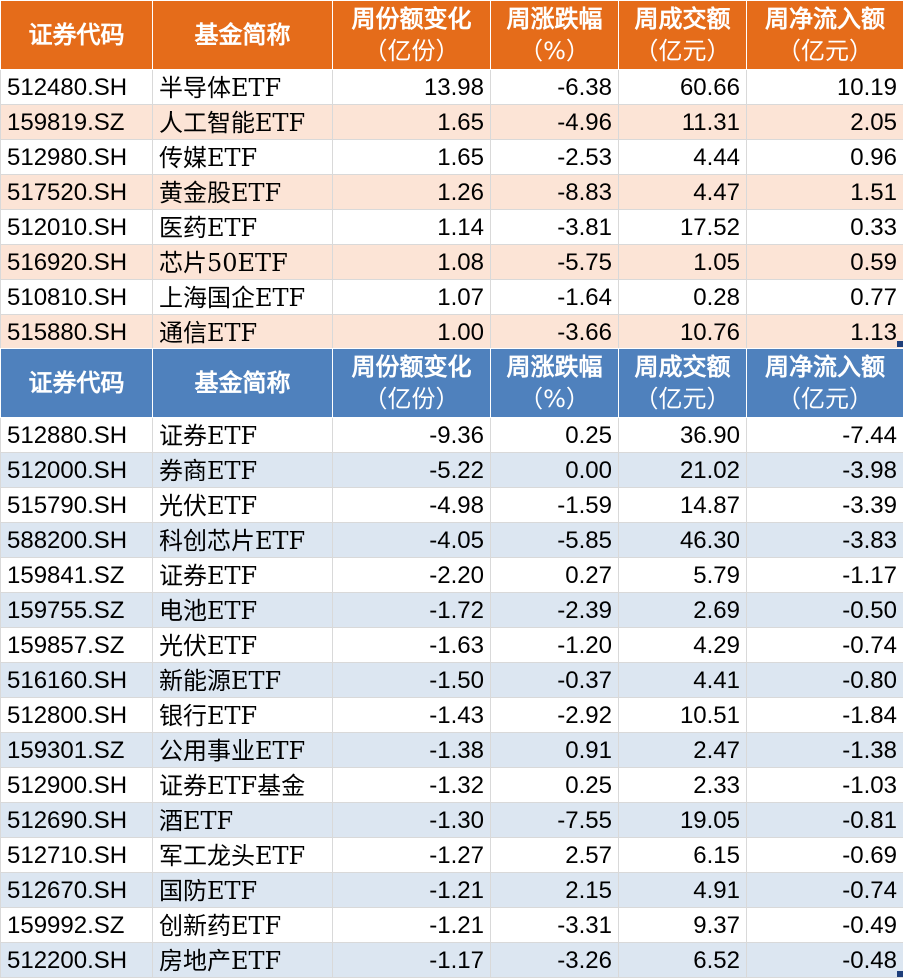 The image size is (903, 978). What do you see at coordinates (825, 540) in the screenshot?
I see `cell-net-inflow: -3.83` at bounding box center [825, 540].